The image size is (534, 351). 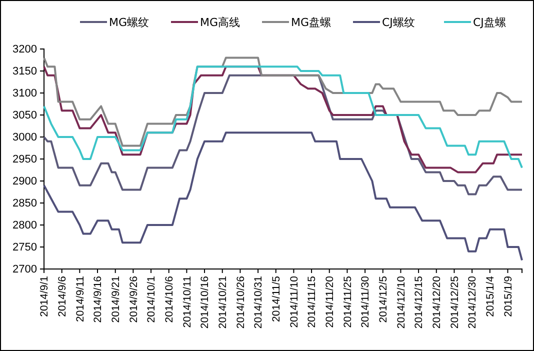 I want to click on x-tick-label: 2014/12/25, so click(x=454, y=302).